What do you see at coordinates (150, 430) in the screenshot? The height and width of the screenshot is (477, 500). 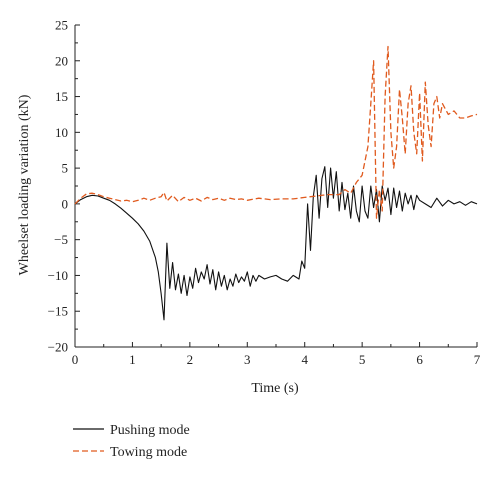 I see `legend-label-pushing-mode: Pushing mode` at bounding box center [150, 430].